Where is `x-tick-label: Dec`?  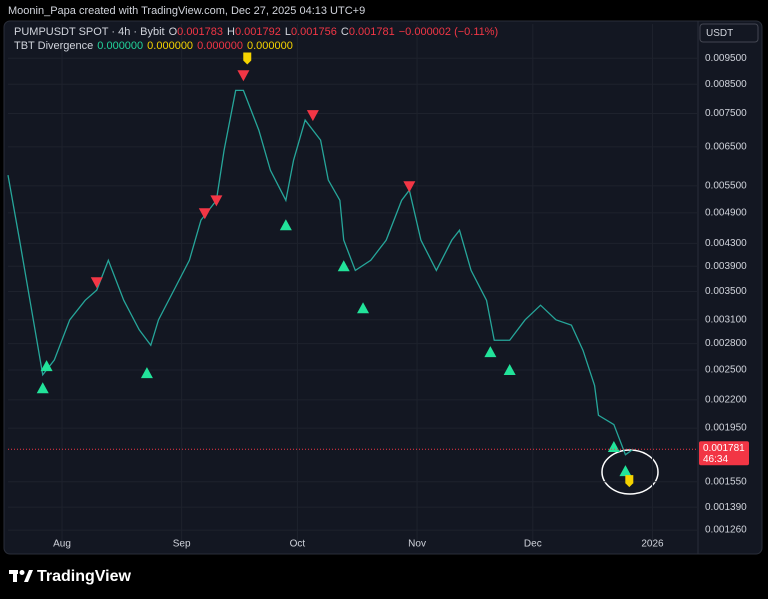
x-tick-label: Dec is located at coordinates (533, 544).